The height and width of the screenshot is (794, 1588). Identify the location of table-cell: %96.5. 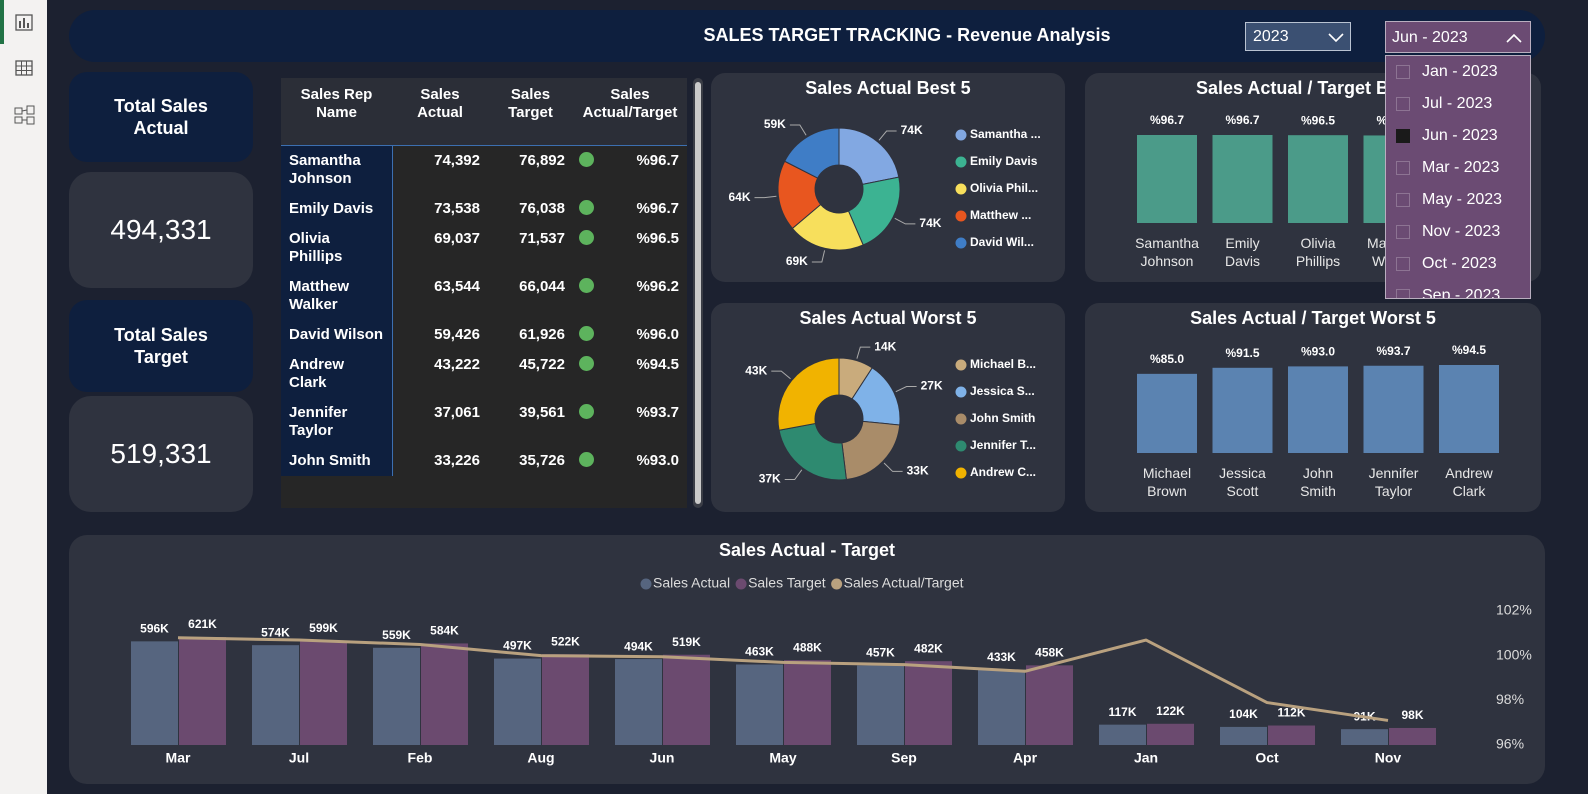
(630, 248).